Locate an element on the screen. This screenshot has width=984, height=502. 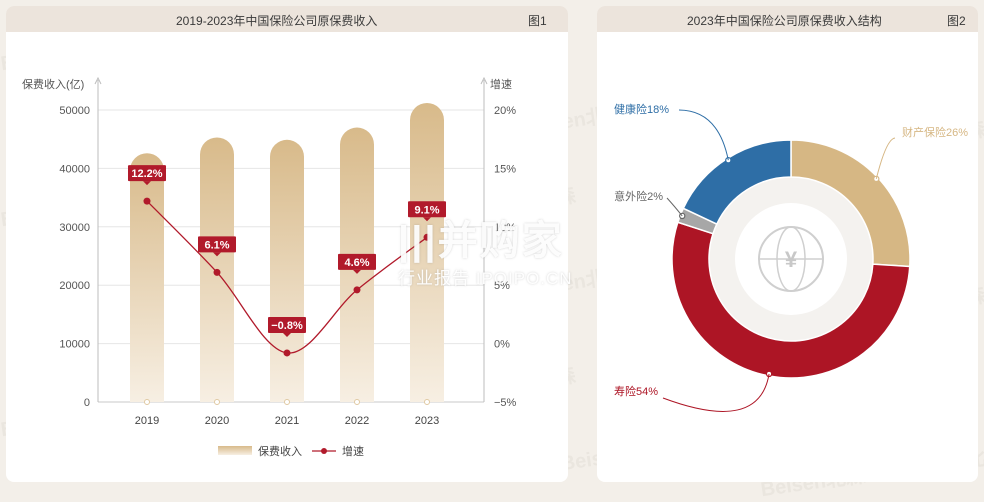
growth-data-label: 9.1% is located at coordinates (426, 210).